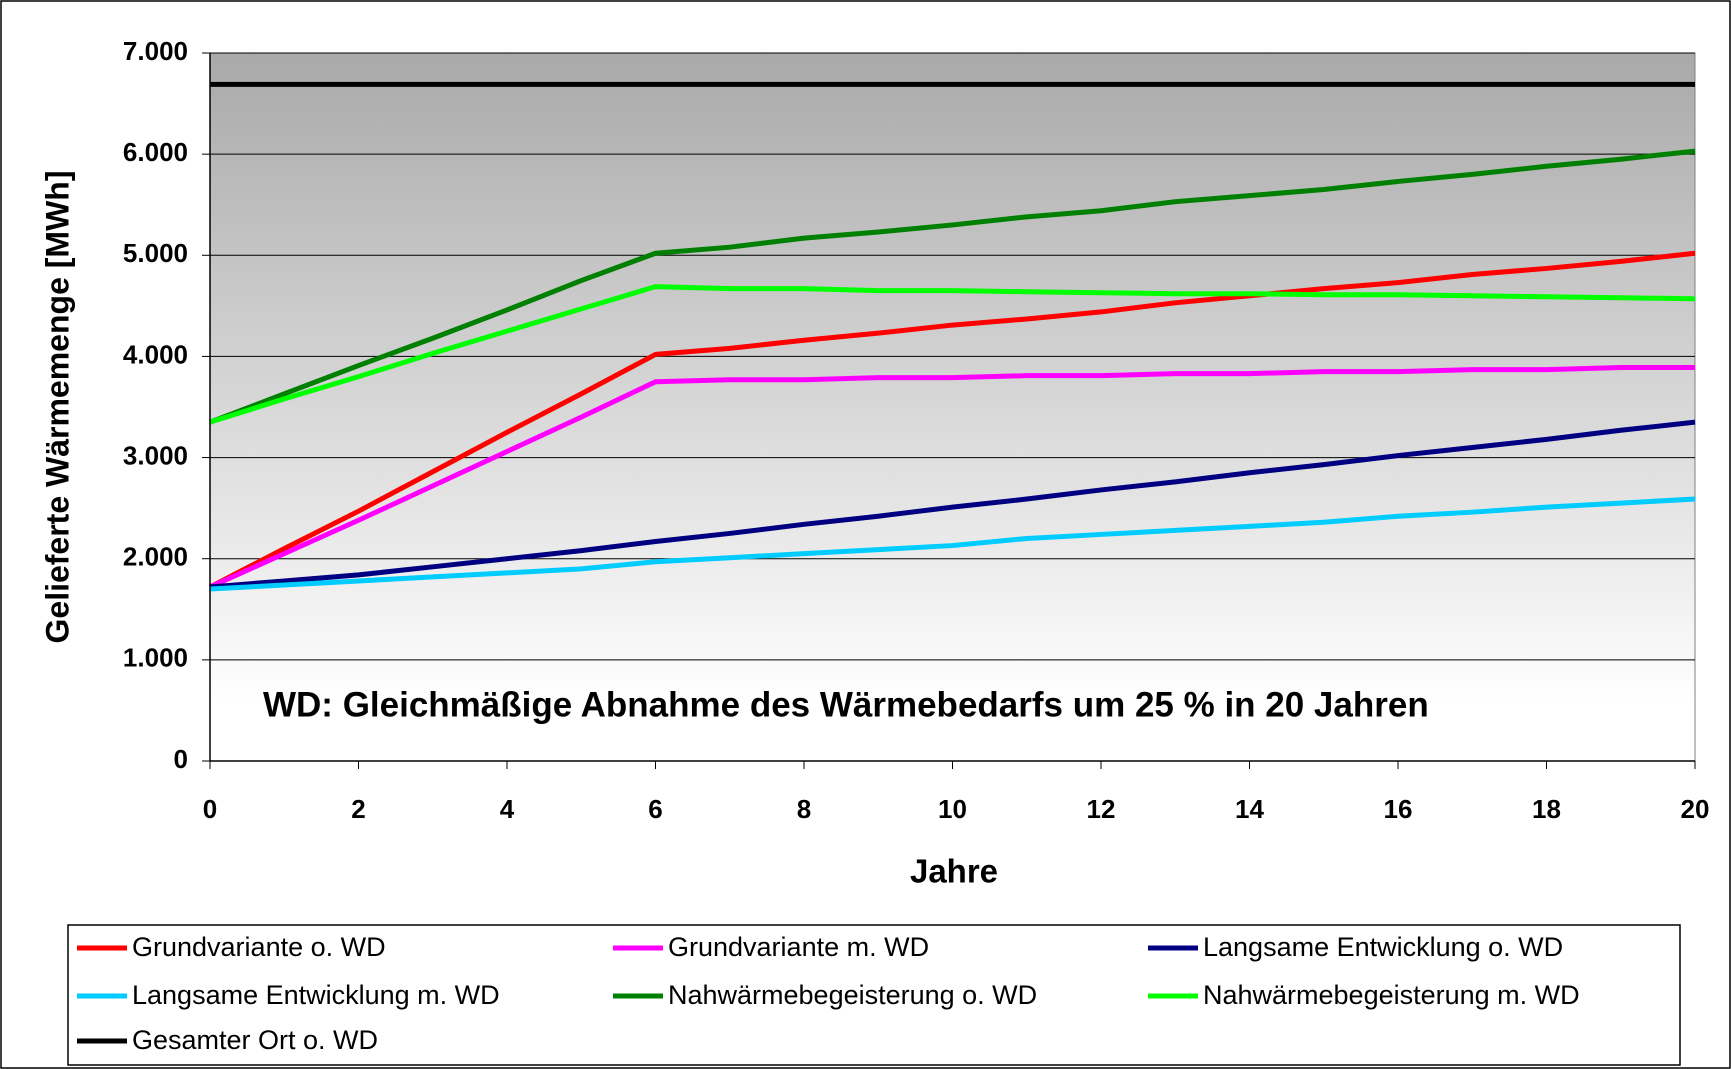 This screenshot has height=1069, width=1731. What do you see at coordinates (804, 809) in the screenshot?
I see `x-tick-label: 8` at bounding box center [804, 809].